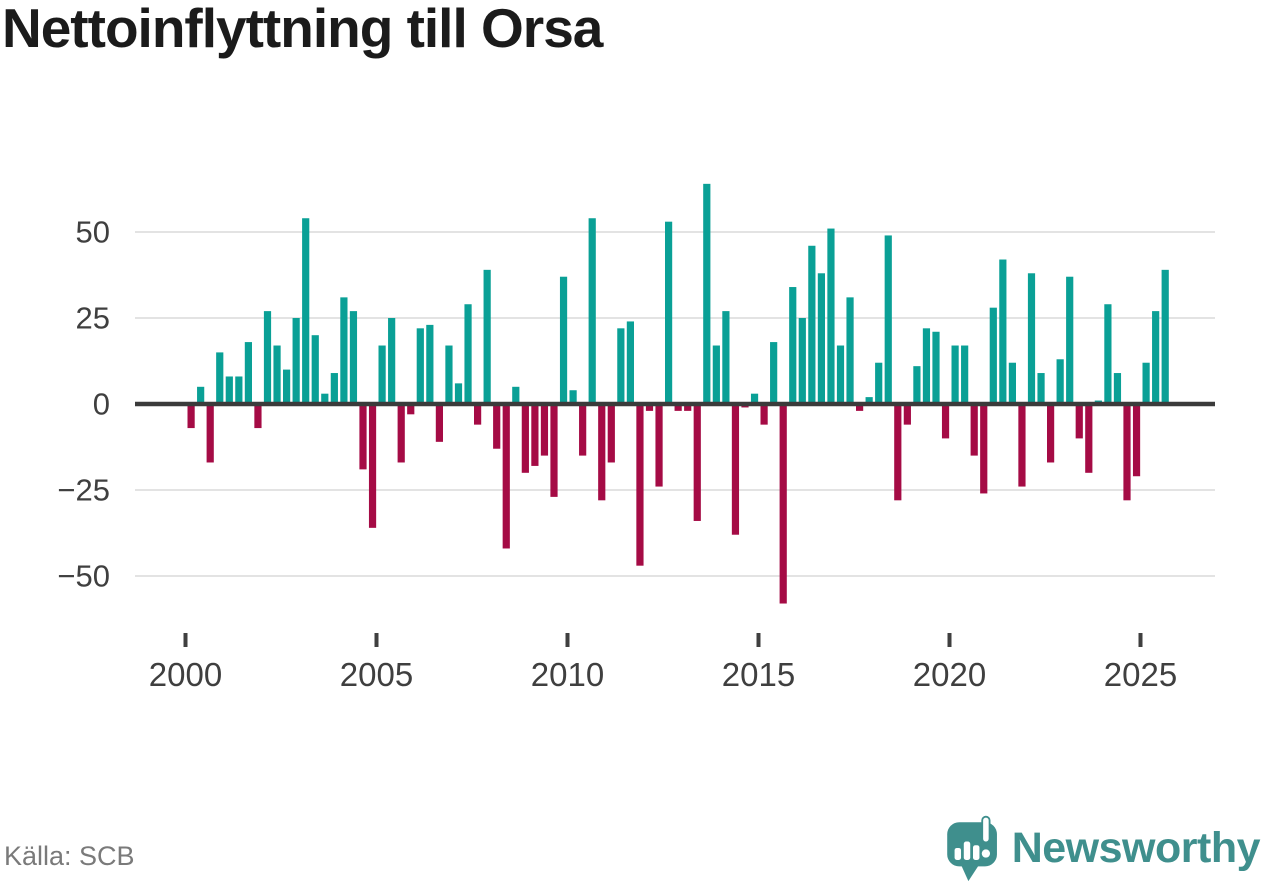 Image resolution: width=1262 pixels, height=883 pixels. What do you see at coordinates (83, 490) in the screenshot?
I see `y-tick-label: −25` at bounding box center [83, 490].